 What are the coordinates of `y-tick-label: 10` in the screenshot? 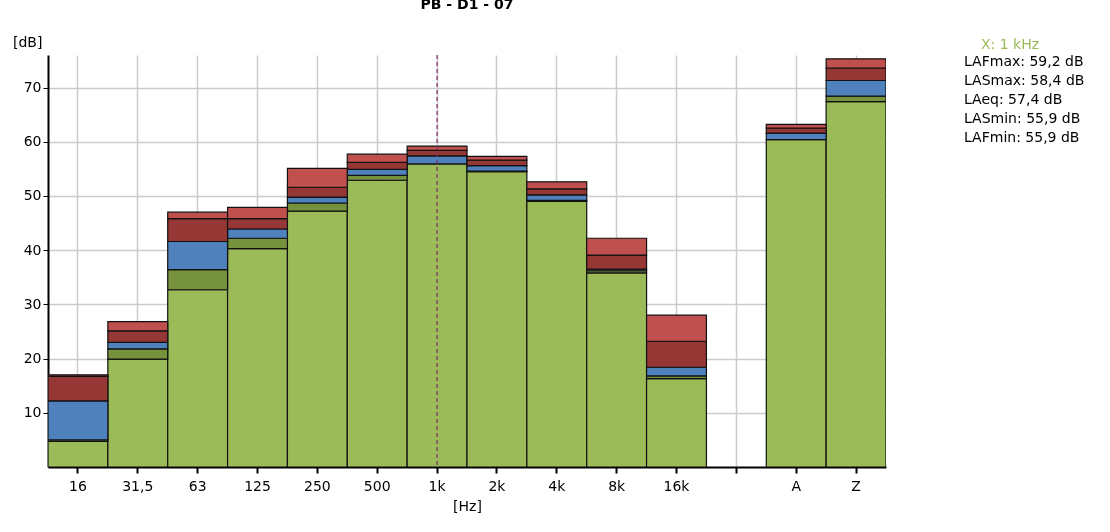 It's located at (32, 412).